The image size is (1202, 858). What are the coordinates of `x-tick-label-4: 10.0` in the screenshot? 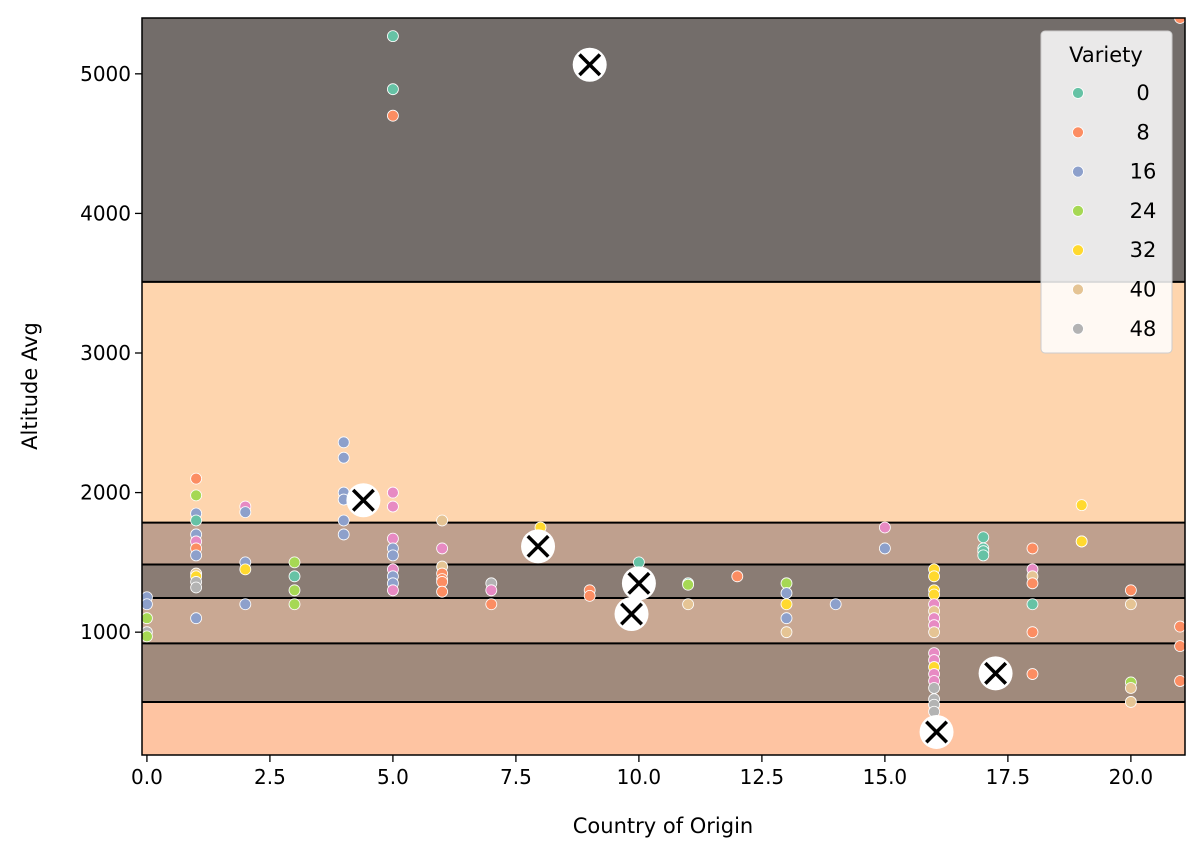 It's located at (639, 777).